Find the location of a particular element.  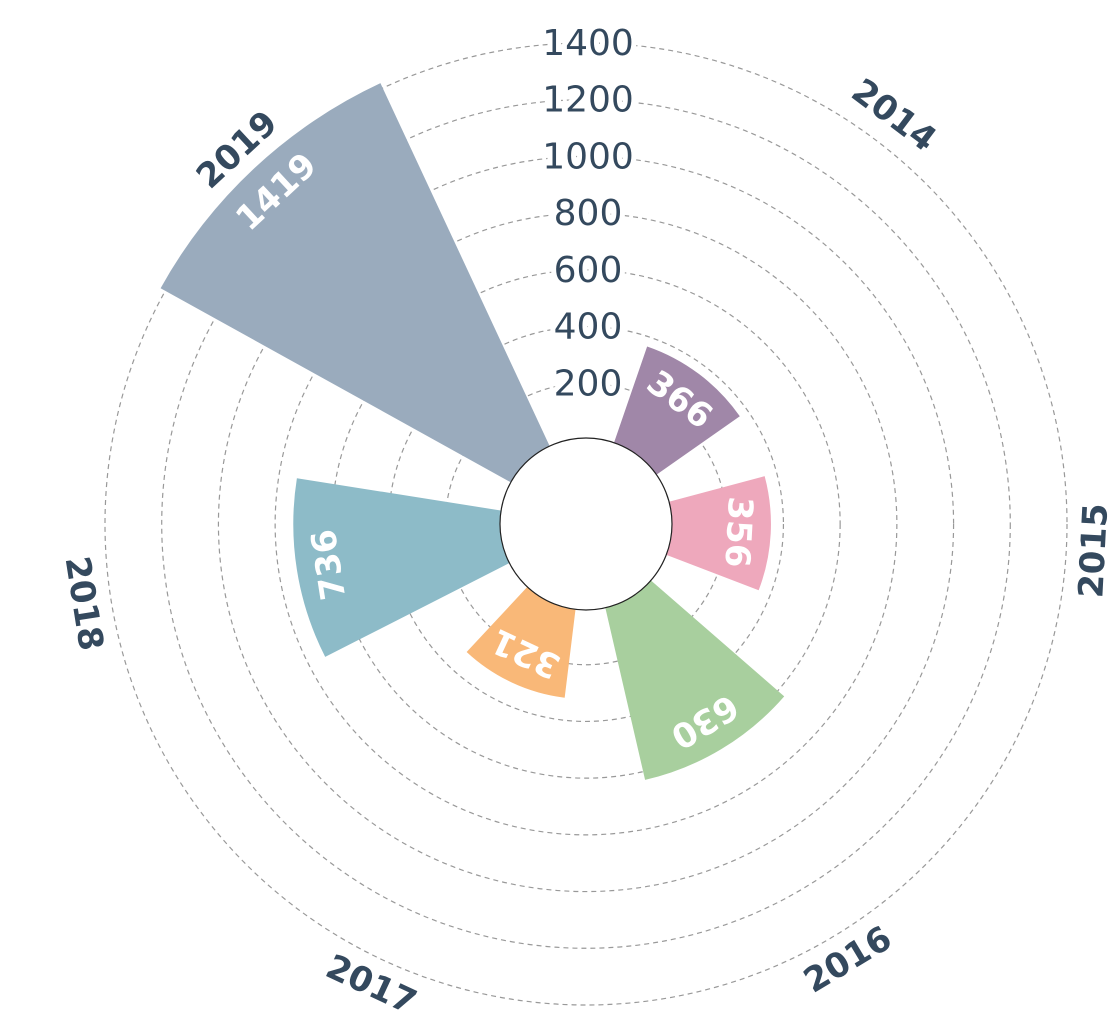

tick-label: 1000 is located at coordinates (588, 156).